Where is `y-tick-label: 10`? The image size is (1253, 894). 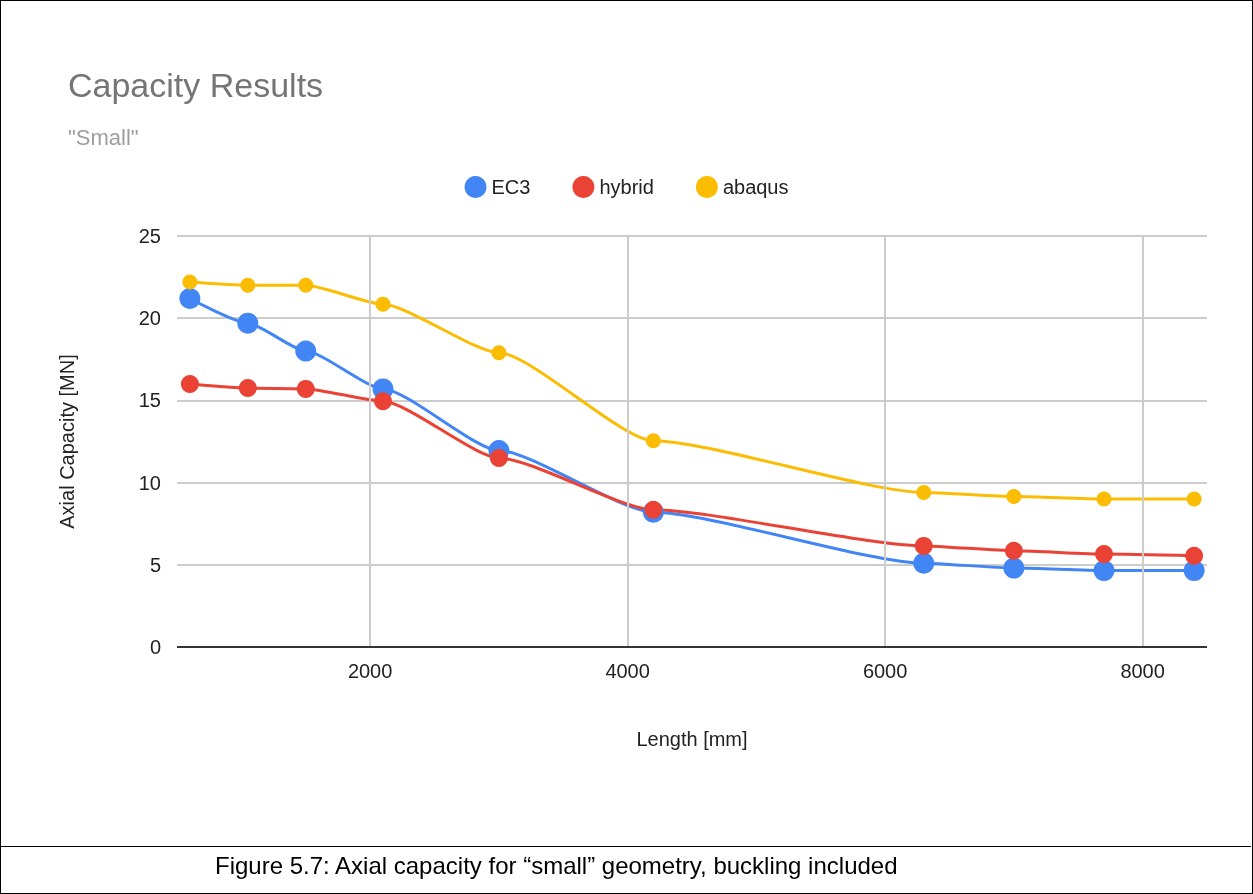
y-tick-label: 10 is located at coordinates (149, 482).